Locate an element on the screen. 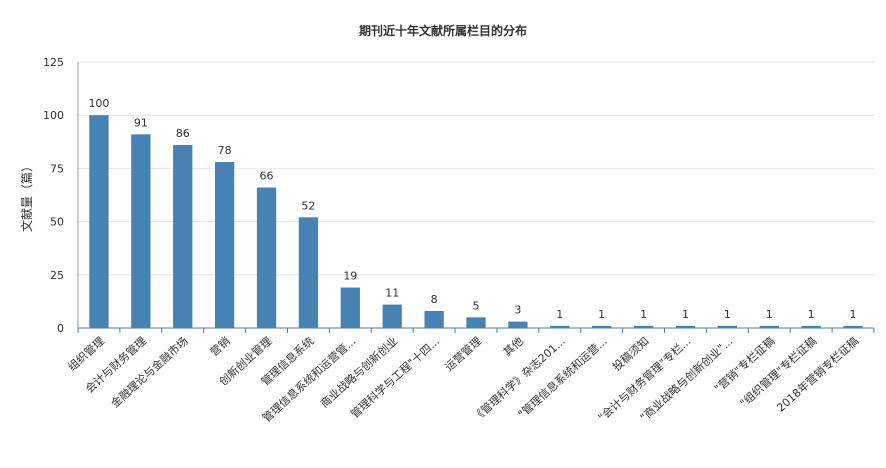  category-label: 其他 is located at coordinates (513, 347).